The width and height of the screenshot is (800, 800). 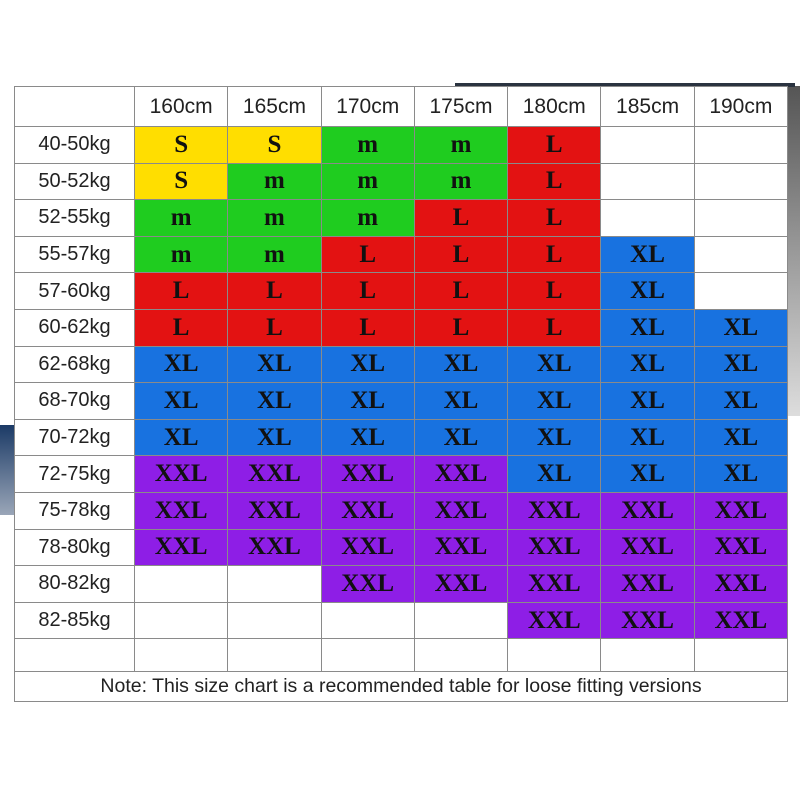 What do you see at coordinates (274, 106) in the screenshot?
I see `height-header-165cm: 165cm` at bounding box center [274, 106].